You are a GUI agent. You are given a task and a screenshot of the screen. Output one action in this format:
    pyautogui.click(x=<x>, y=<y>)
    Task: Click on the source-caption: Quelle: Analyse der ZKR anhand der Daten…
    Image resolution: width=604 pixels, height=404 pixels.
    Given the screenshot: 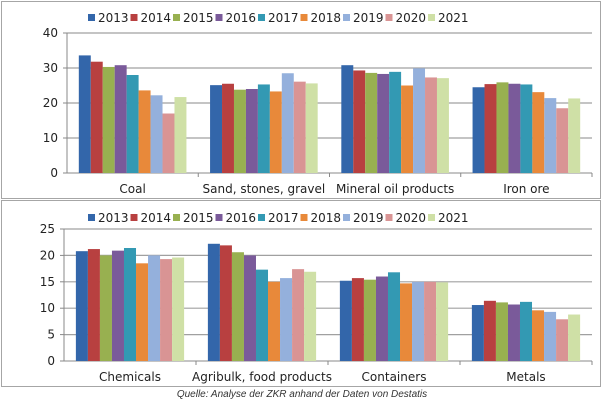 What is the action you would take?
    pyautogui.click(x=302, y=394)
    